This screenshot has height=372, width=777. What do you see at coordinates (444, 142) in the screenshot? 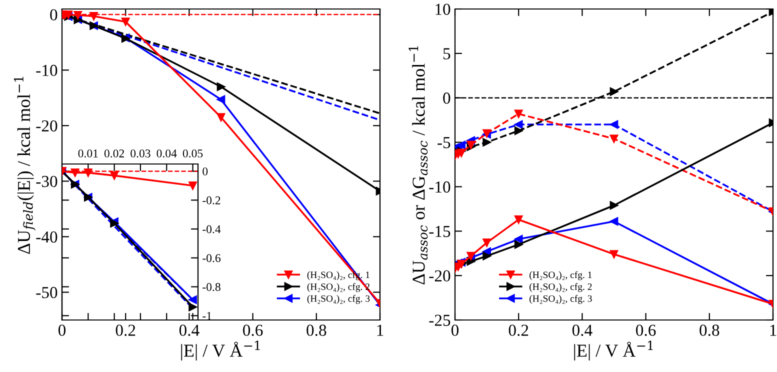
I see `y-tick-label: -5` at bounding box center [444, 142].